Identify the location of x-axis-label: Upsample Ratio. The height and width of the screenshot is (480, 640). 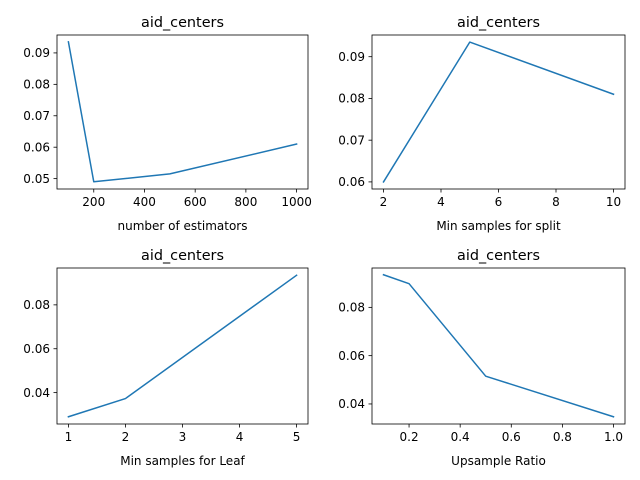
(498, 461).